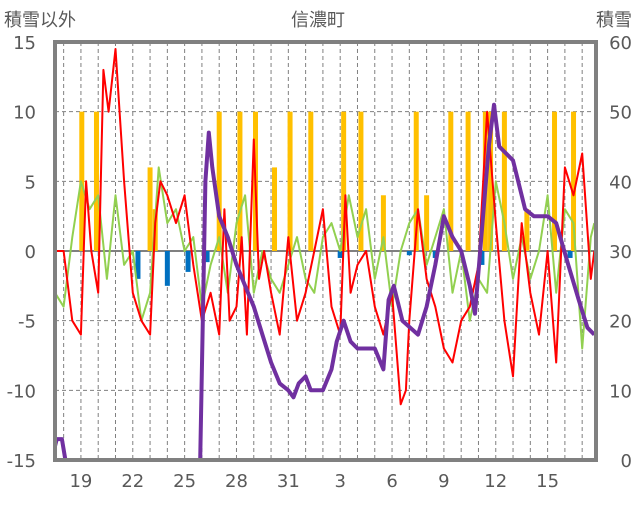 The image size is (636, 505). What do you see at coordinates (30, 252) in the screenshot?
I see `left-tick-label: 0` at bounding box center [30, 252].